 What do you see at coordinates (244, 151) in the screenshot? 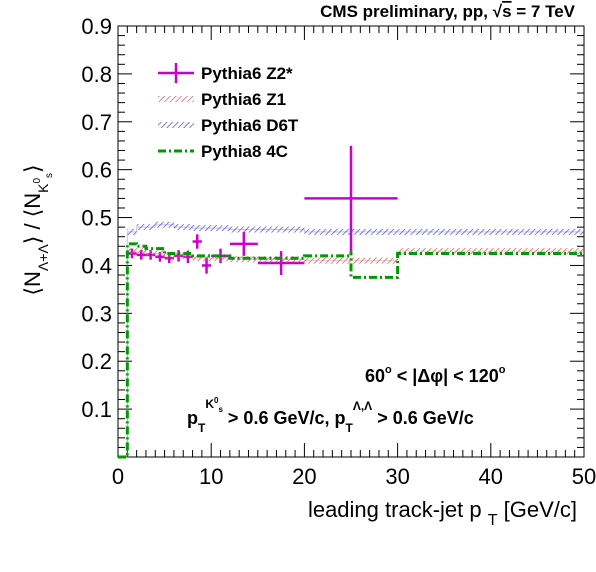
I see `legend-label: Pythia8 4C` at bounding box center [244, 151].